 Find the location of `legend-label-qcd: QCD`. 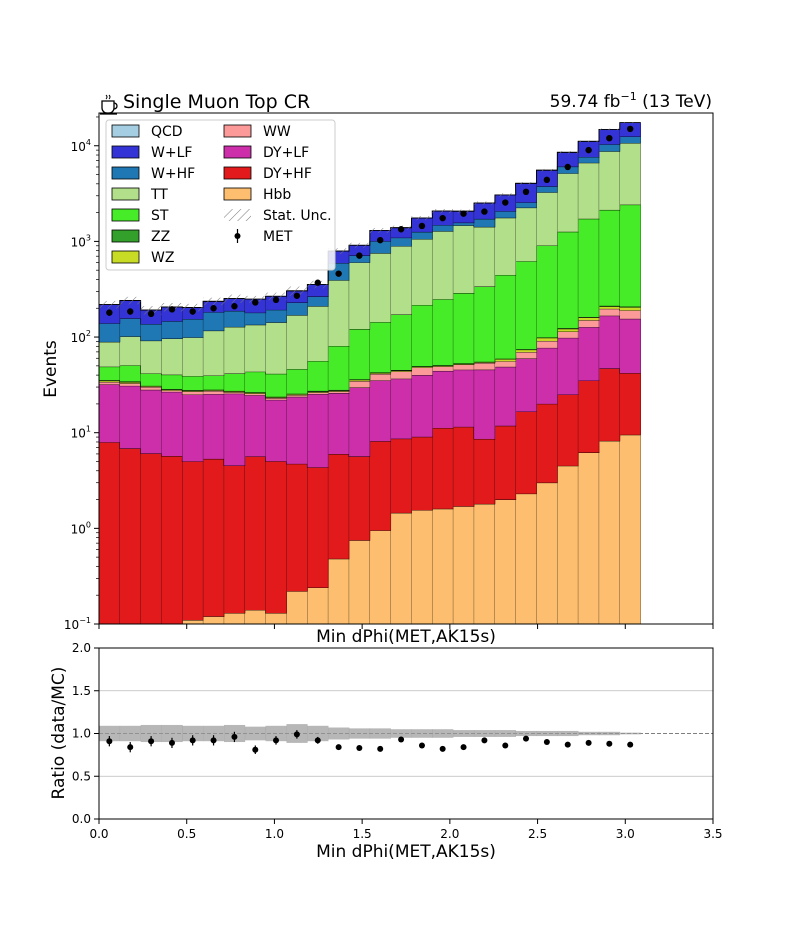

legend-label-qcd: QCD is located at coordinates (167, 132).